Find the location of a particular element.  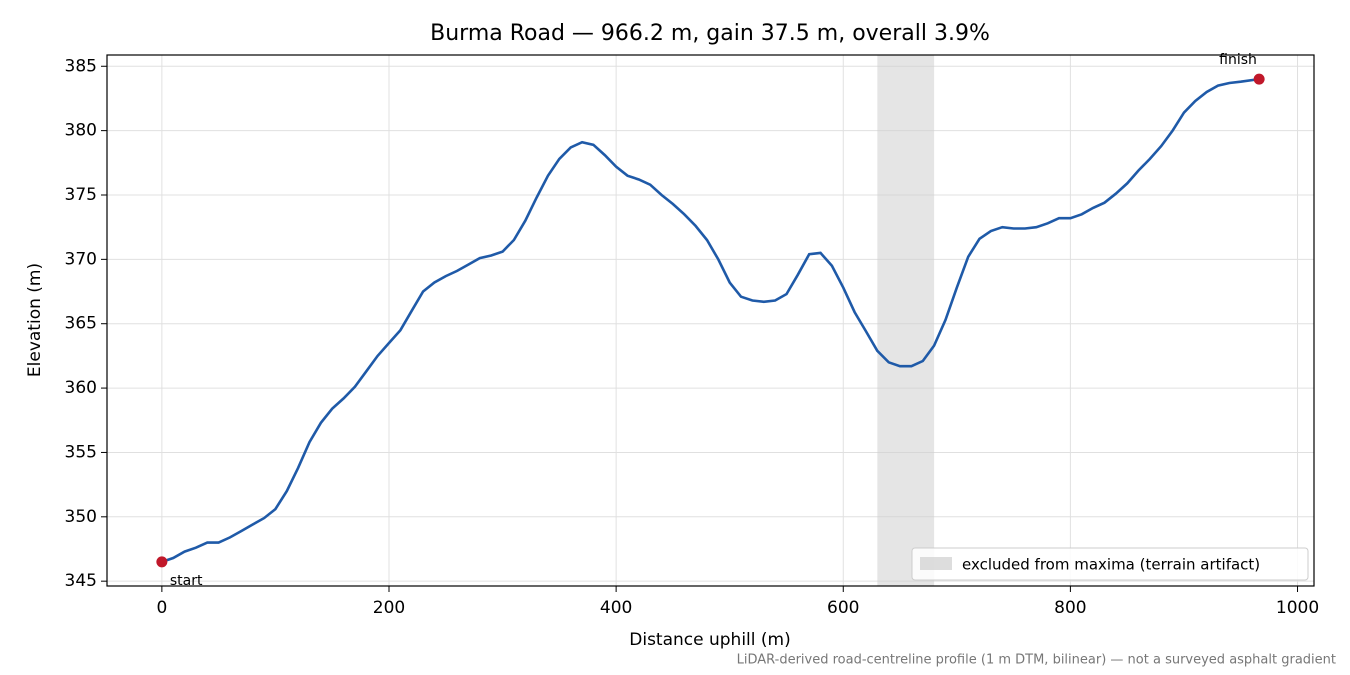

y-tick-label: 350 is located at coordinates (81, 517).